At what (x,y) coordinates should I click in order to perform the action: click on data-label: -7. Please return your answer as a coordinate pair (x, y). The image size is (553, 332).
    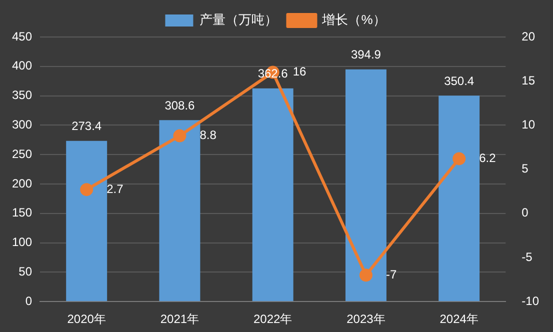
    Looking at the image, I should click on (391, 274).